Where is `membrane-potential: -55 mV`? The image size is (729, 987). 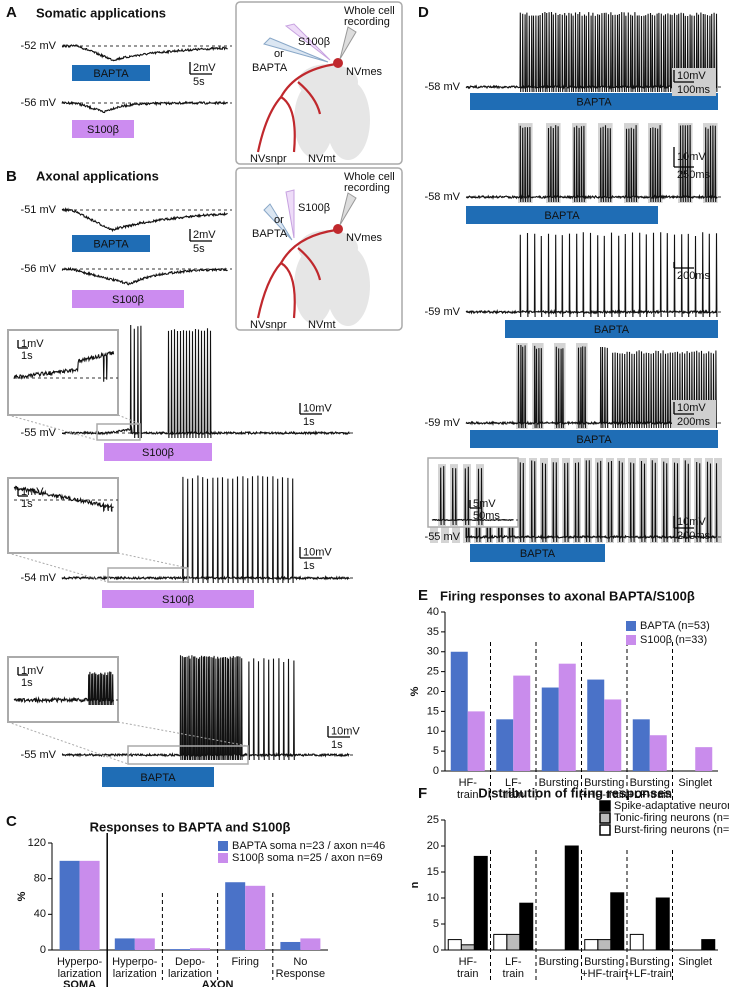
membrane-potential: -55 mV is located at coordinates (39, 755).